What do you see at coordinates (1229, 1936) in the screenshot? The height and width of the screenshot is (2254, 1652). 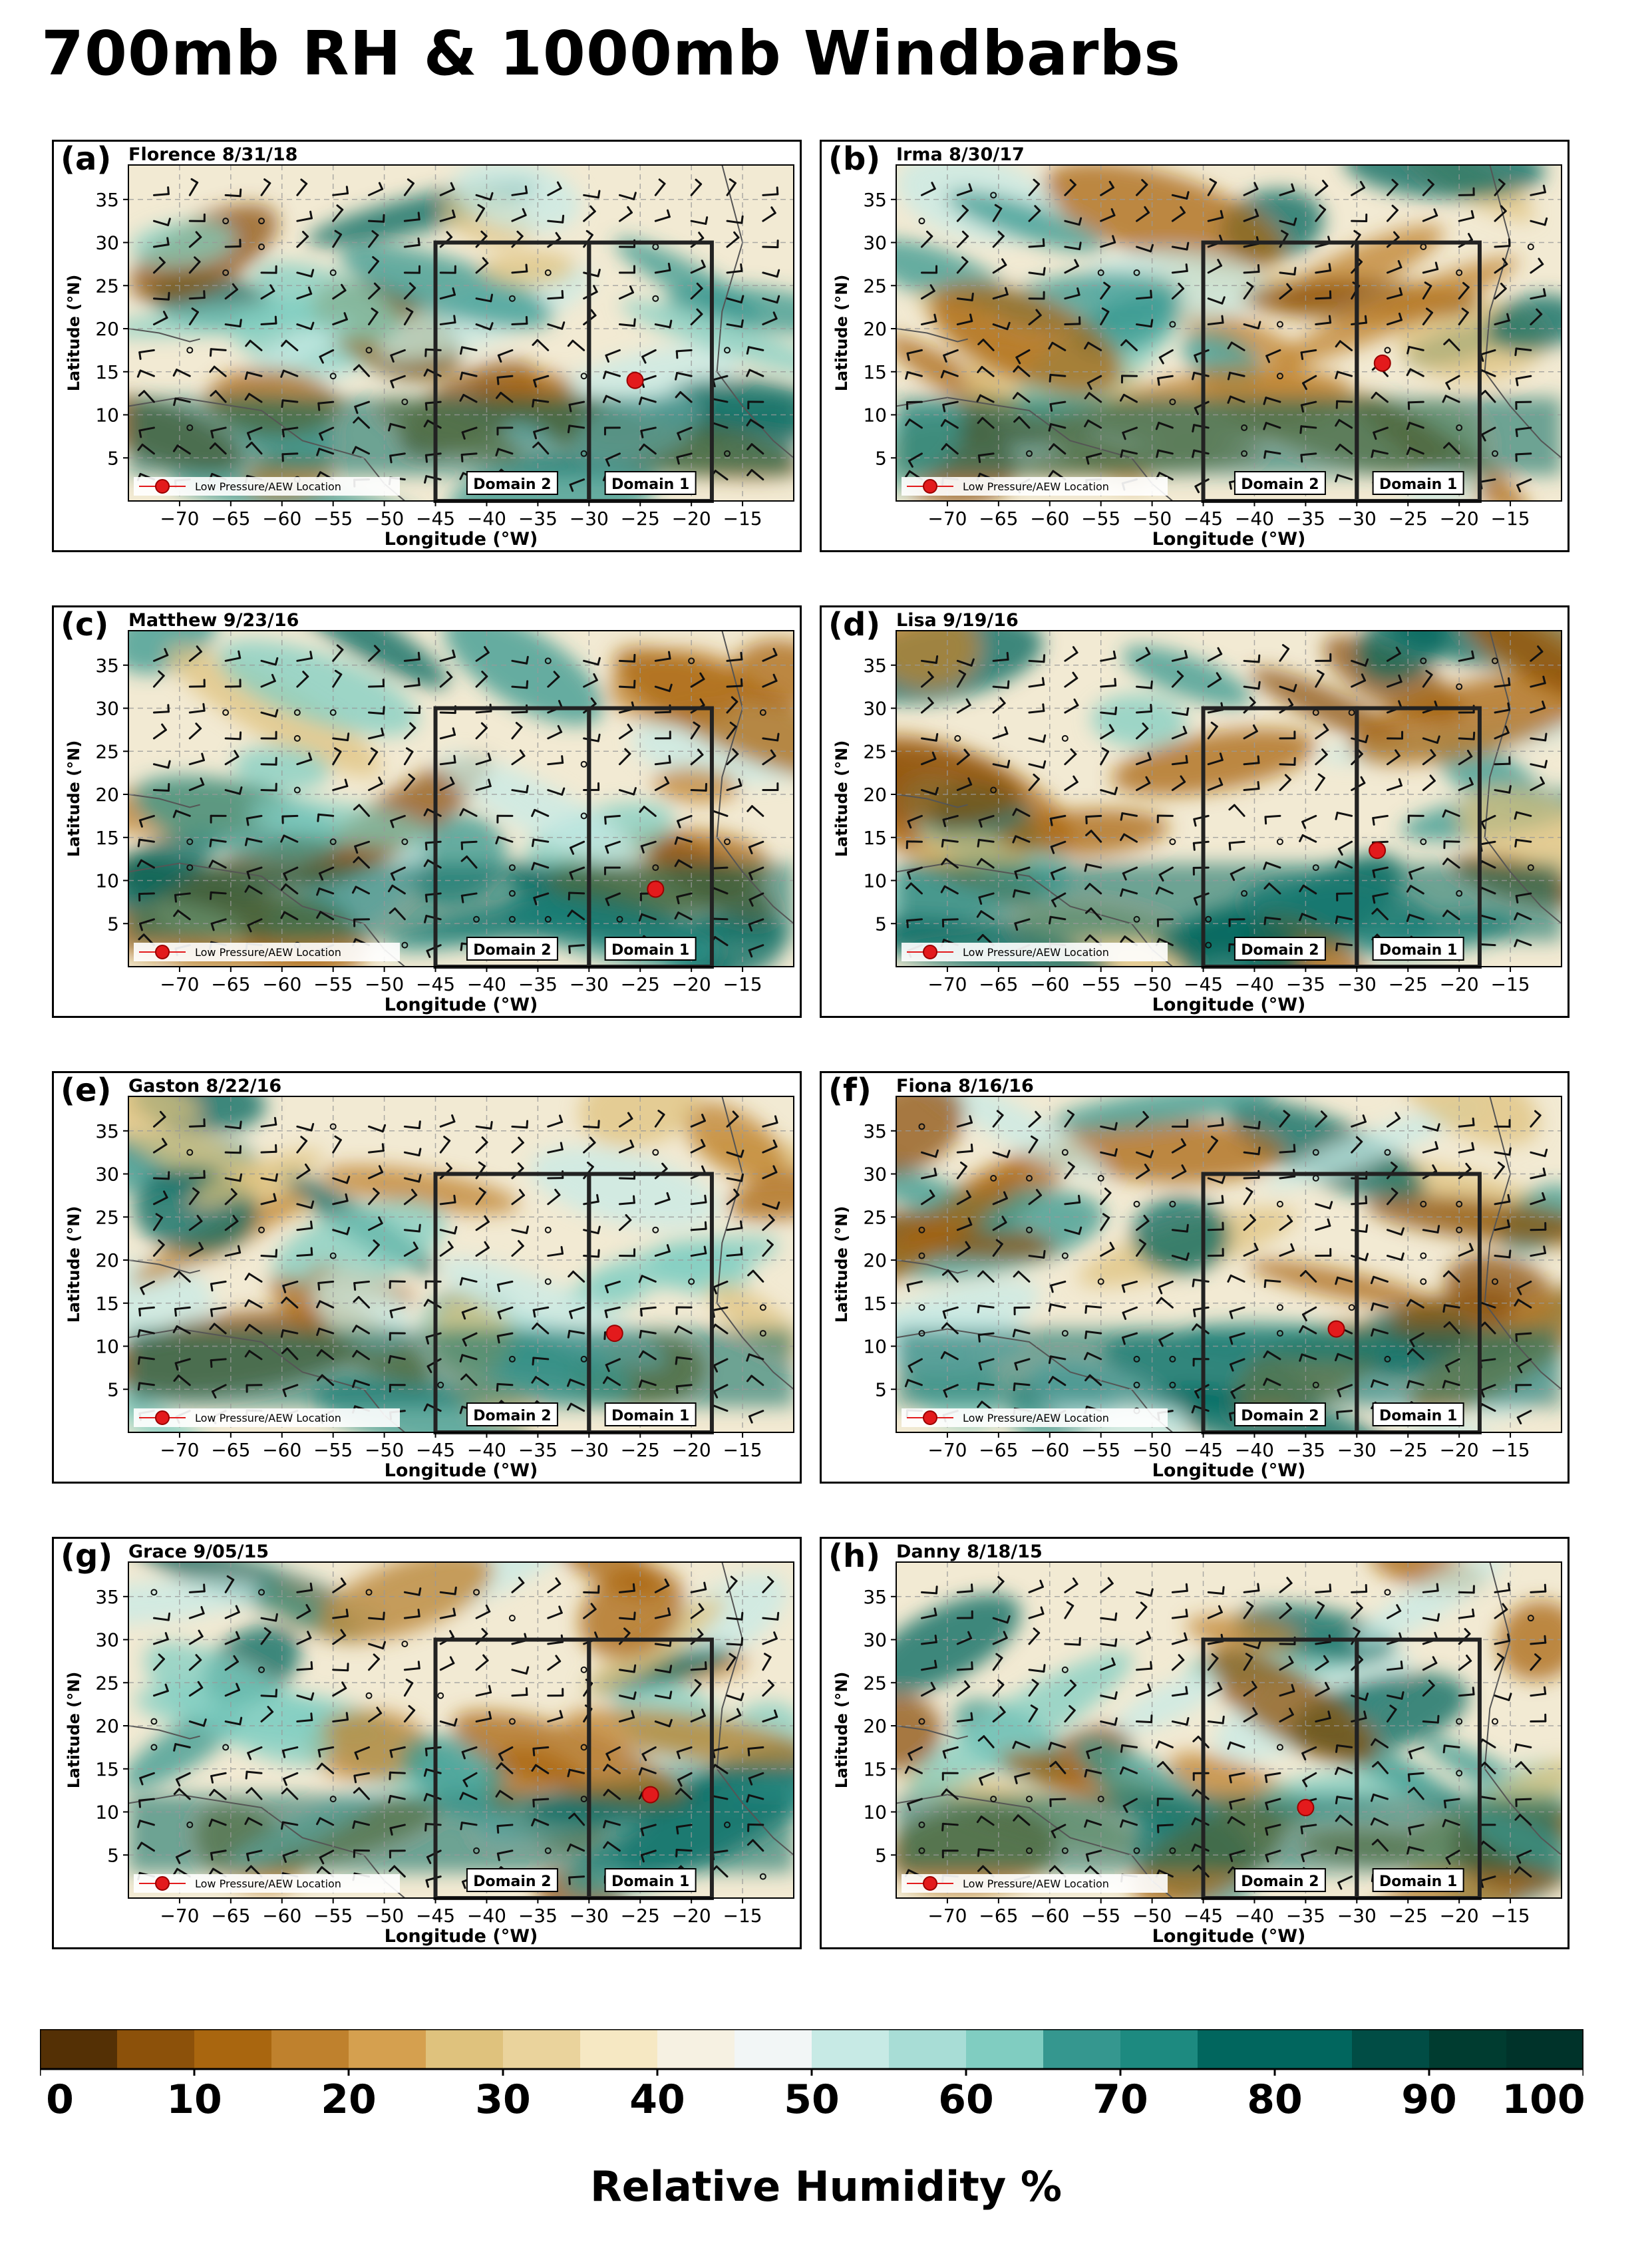 I see `x-axis-label: Longitude (°W)` at bounding box center [1229, 1936].